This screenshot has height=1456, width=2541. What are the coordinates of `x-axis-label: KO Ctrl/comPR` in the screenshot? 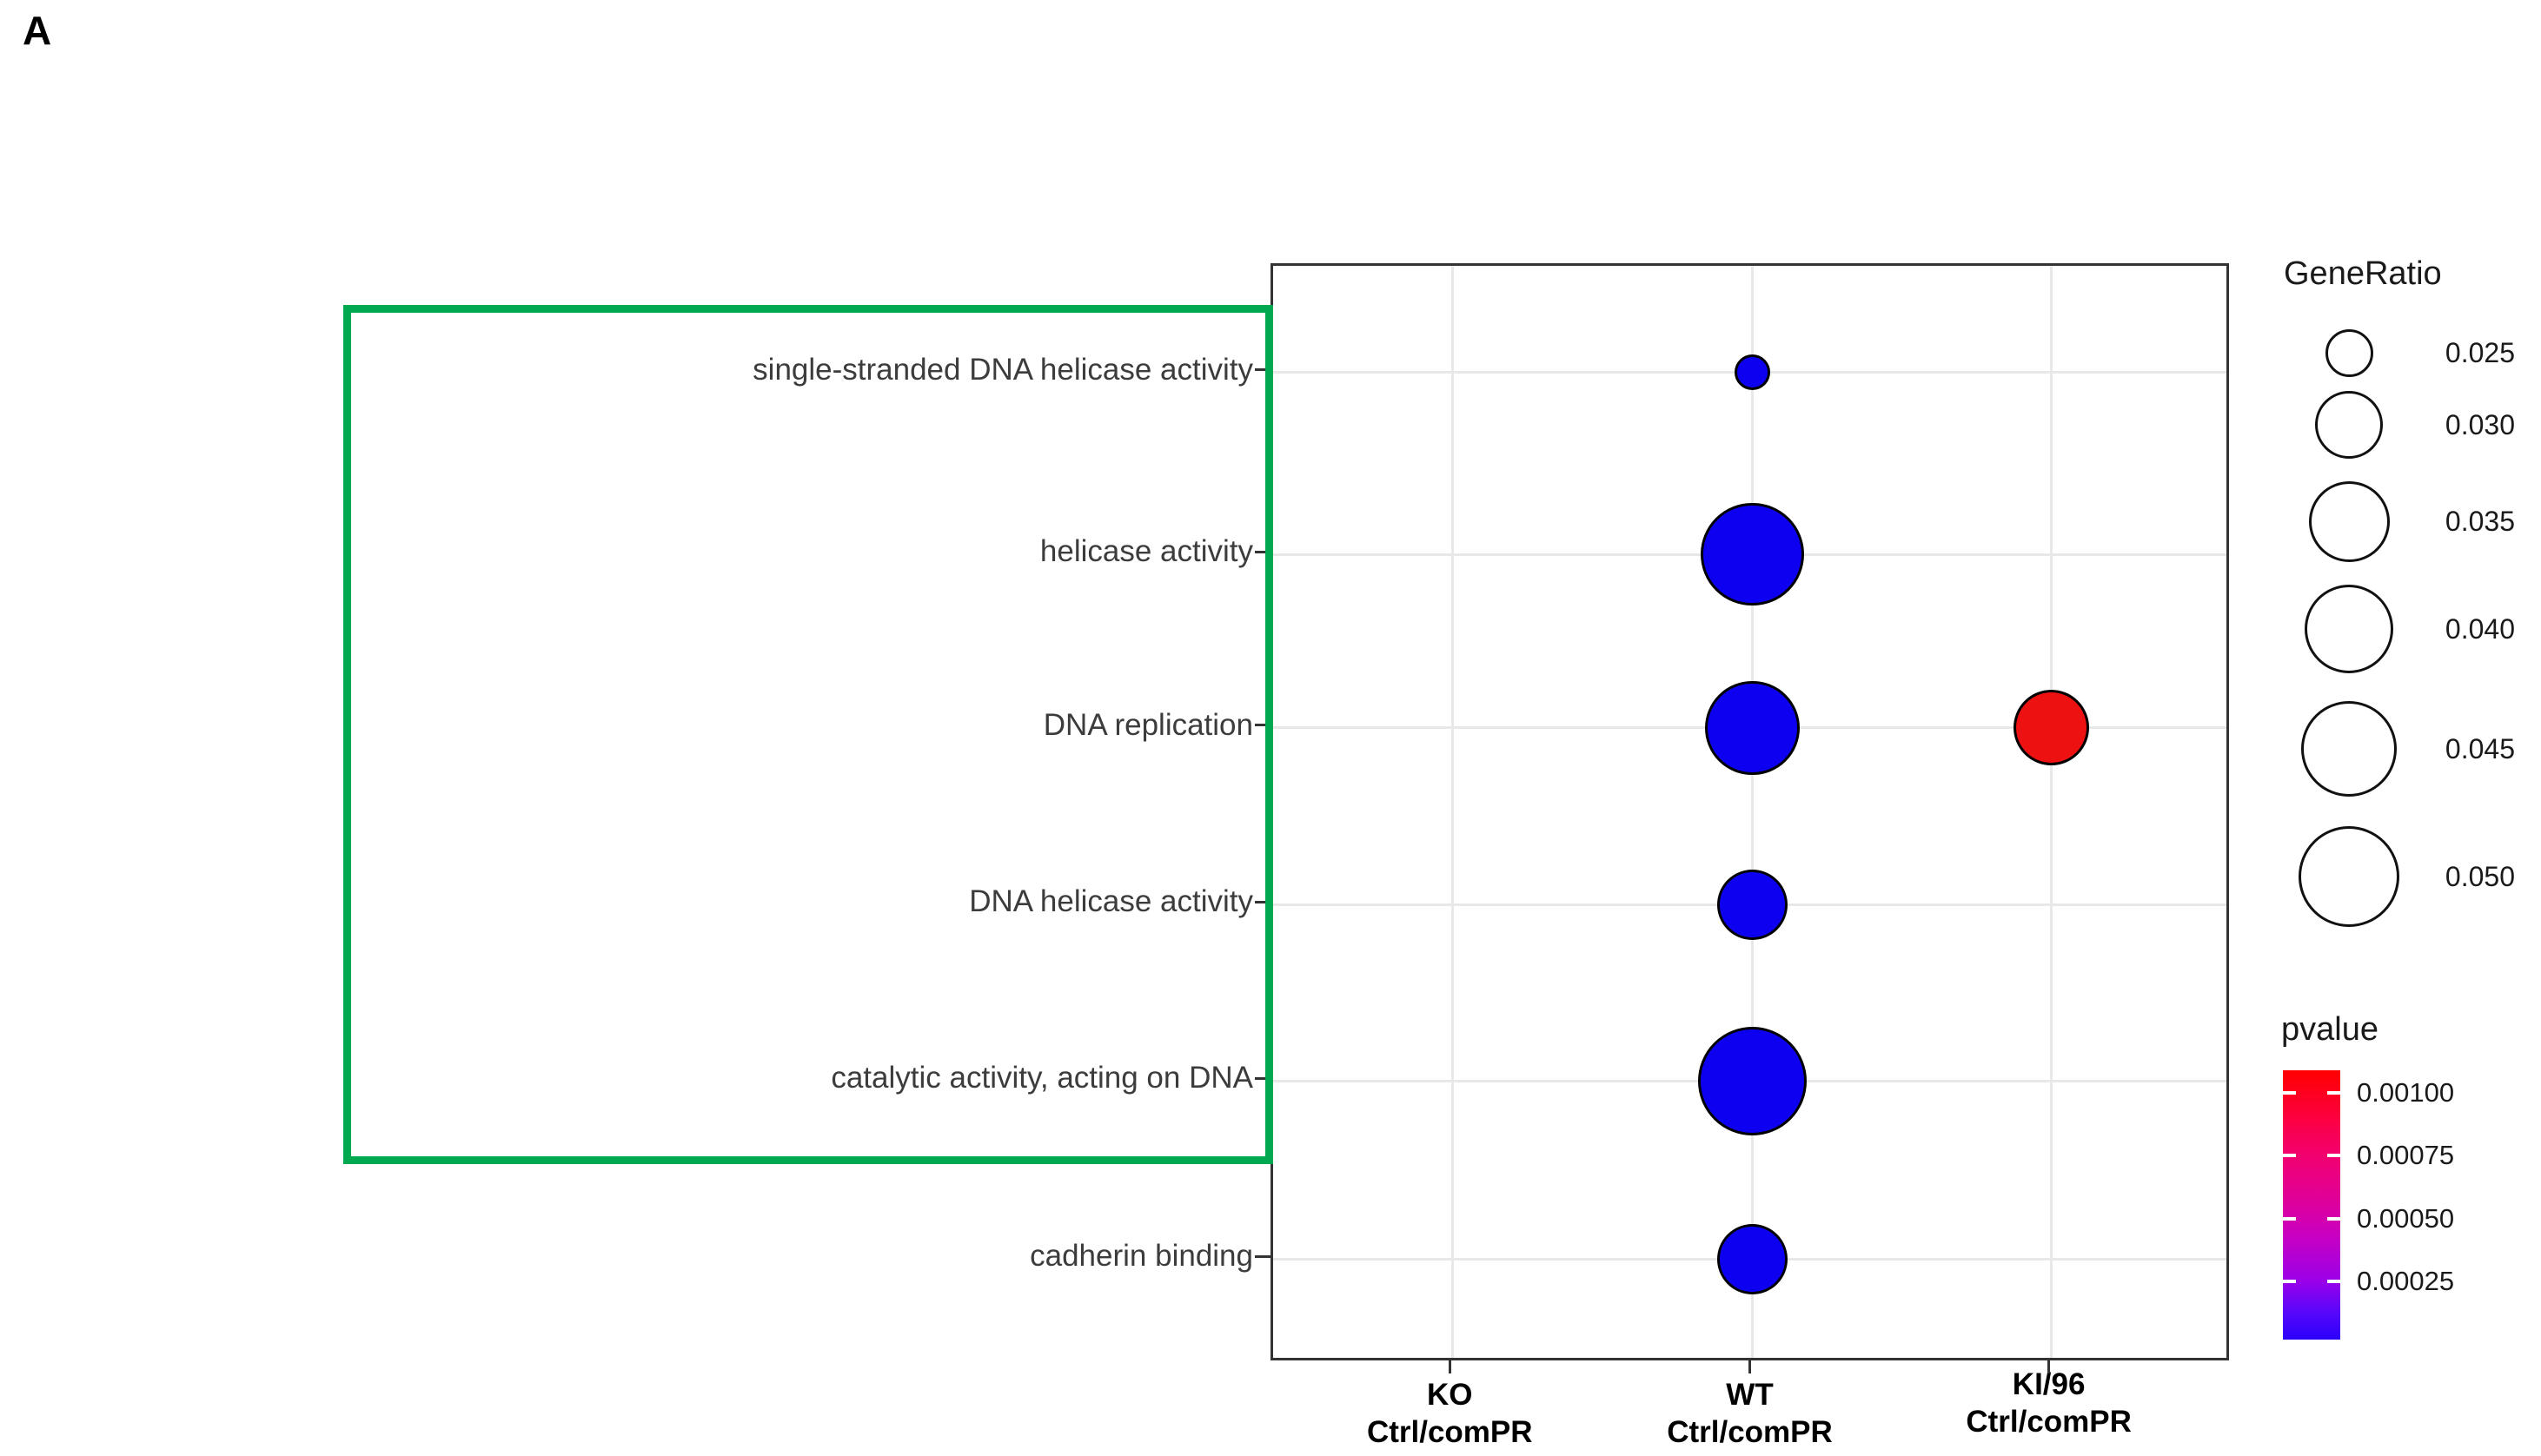 It's located at (1449, 1413).